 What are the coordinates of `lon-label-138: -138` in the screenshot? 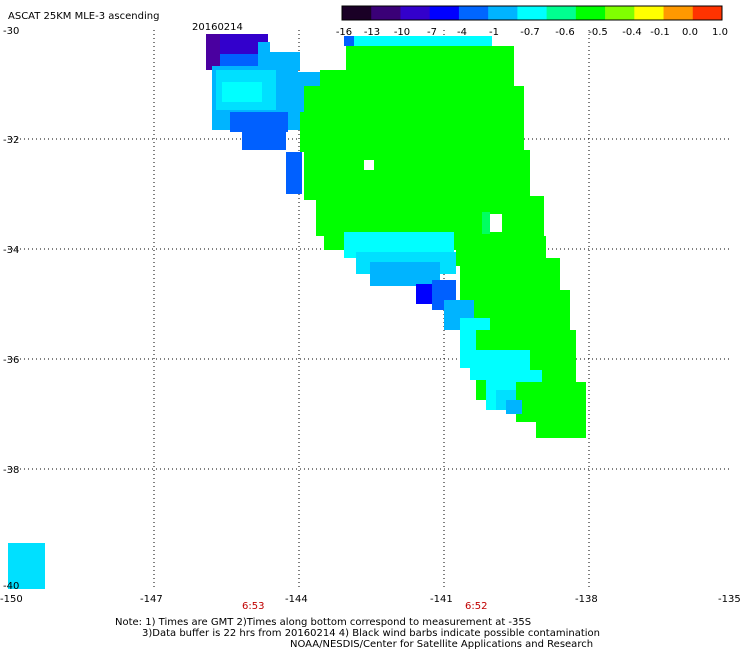 It's located at (586, 599).